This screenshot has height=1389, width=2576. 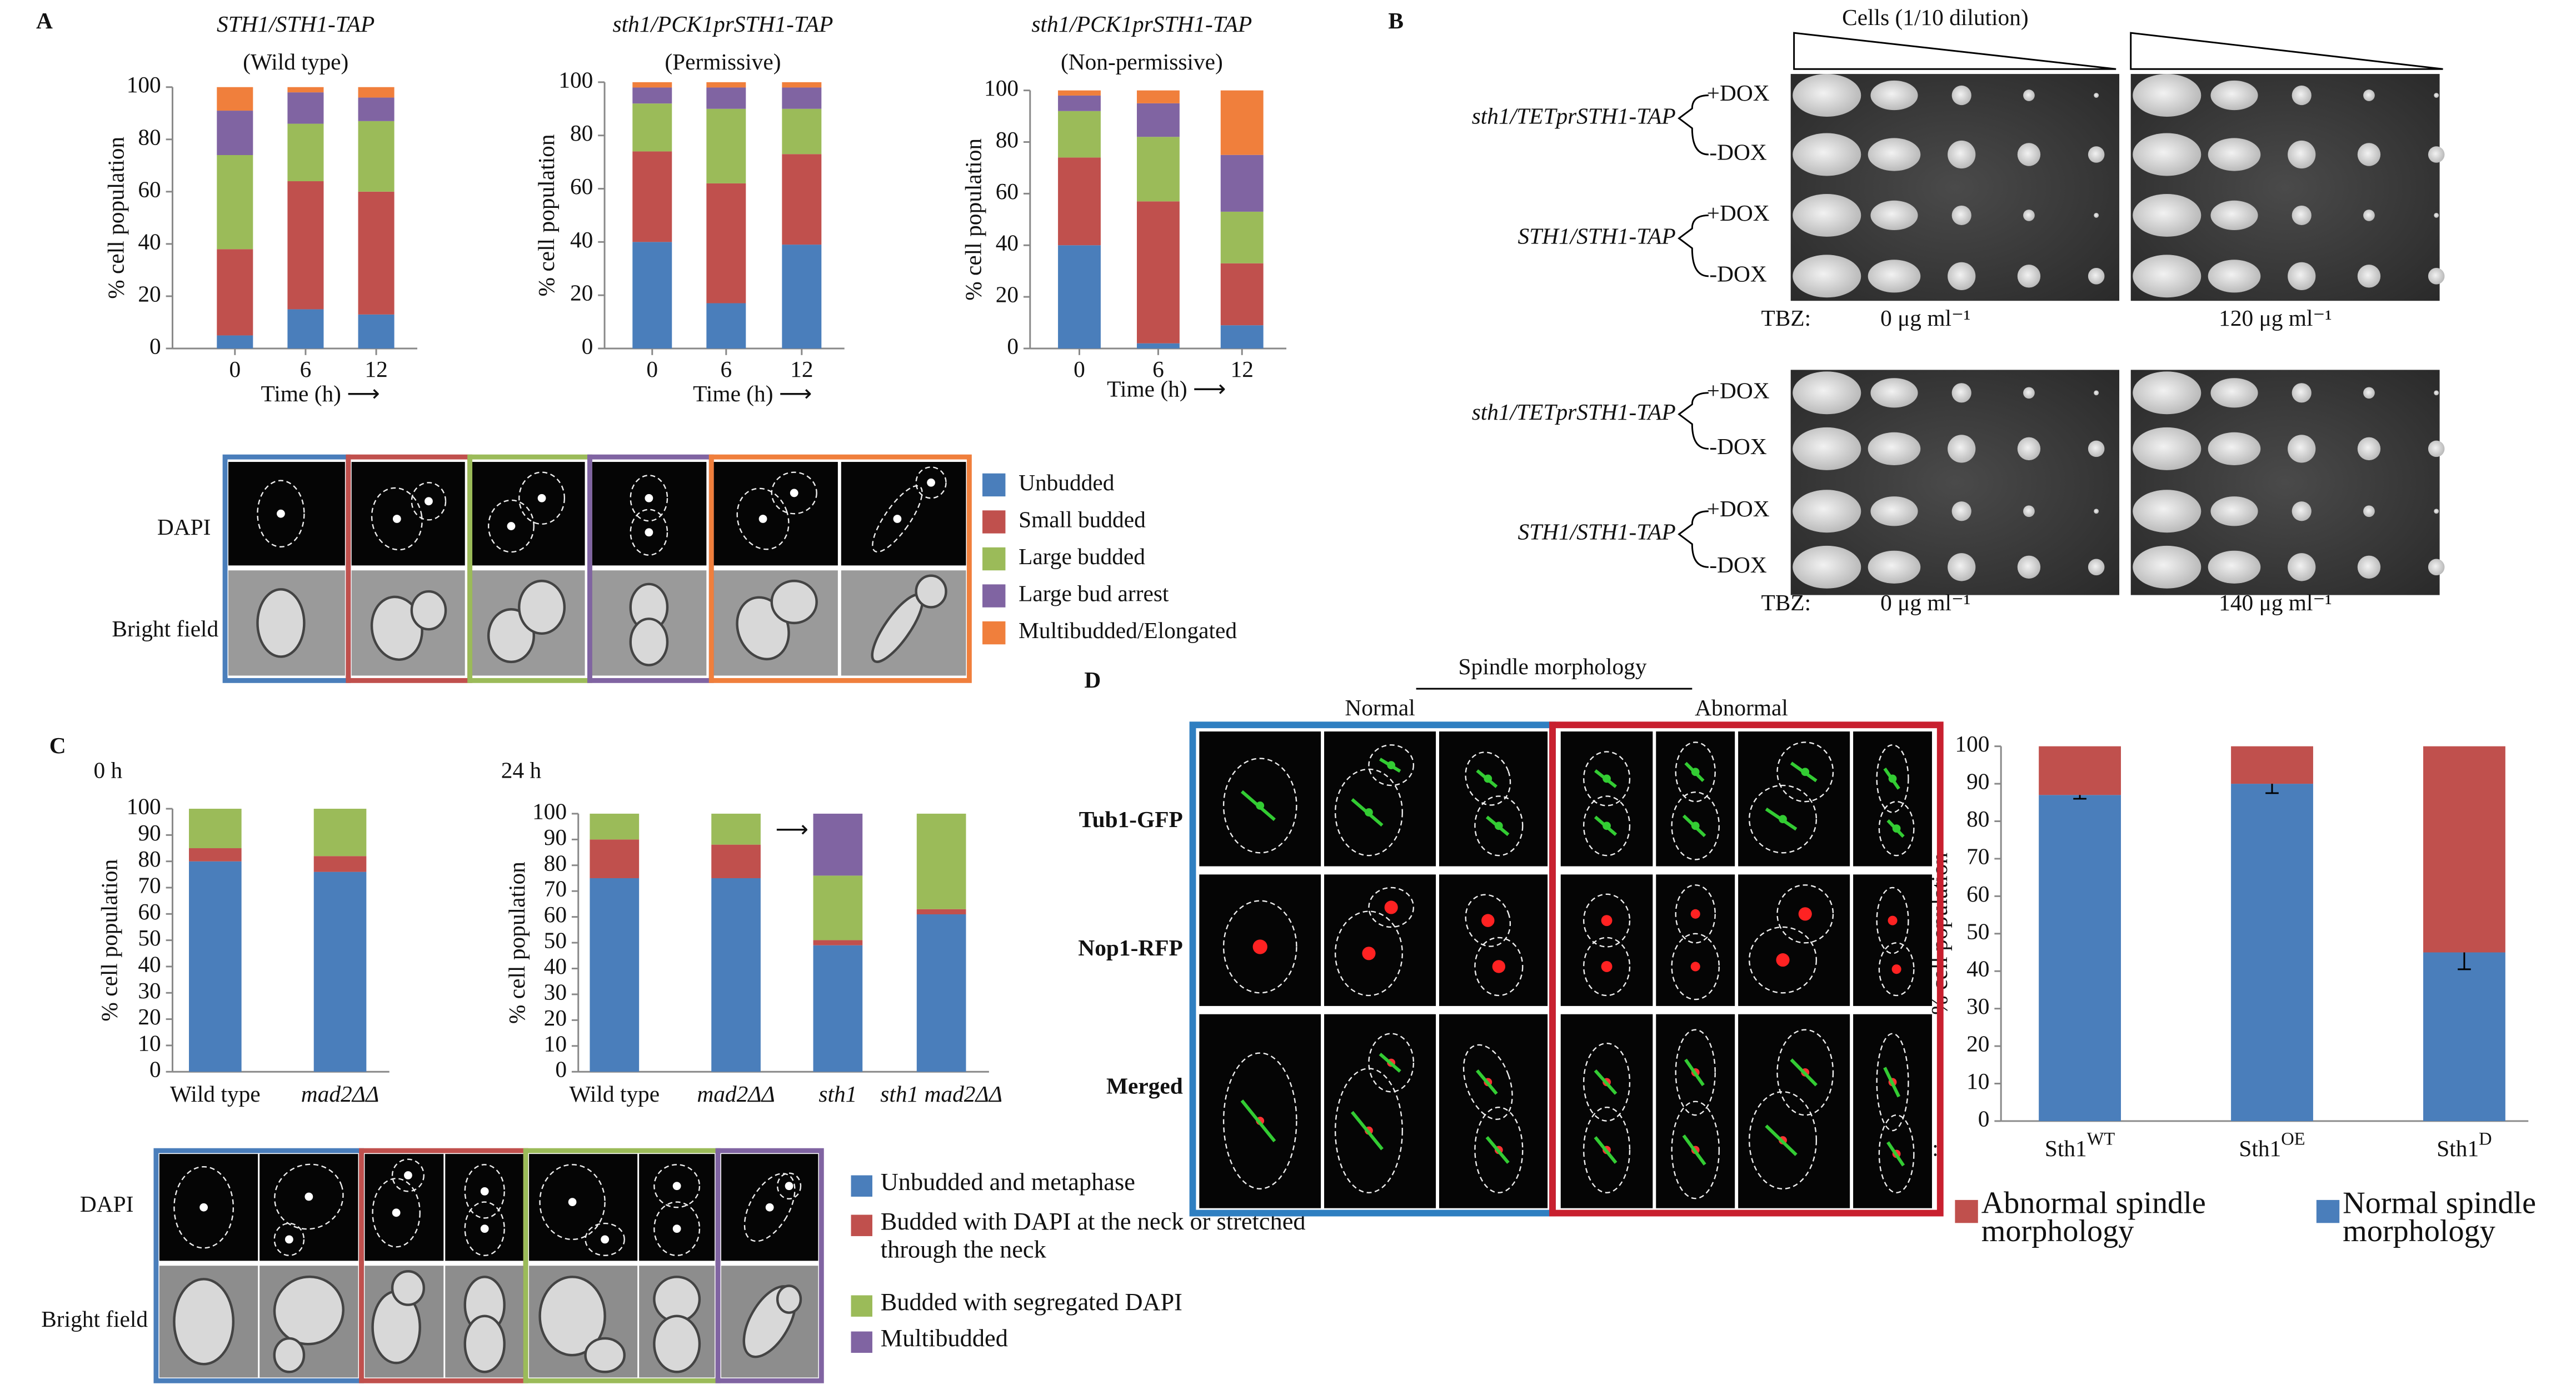 I want to click on legend-label: Multibudded/Elongated, so click(x=1128, y=630).